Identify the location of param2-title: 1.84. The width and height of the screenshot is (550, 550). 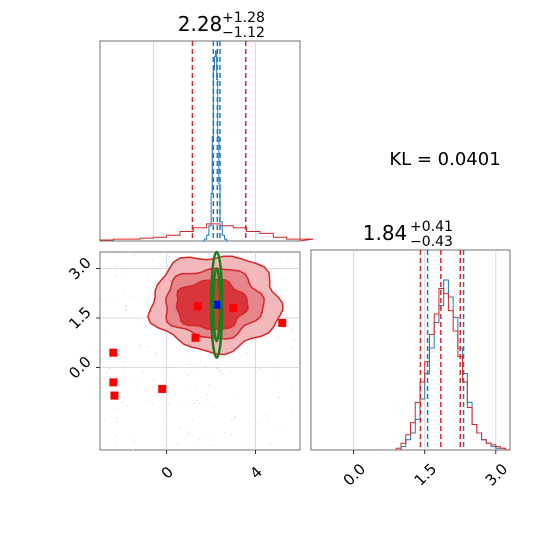
(385, 233).